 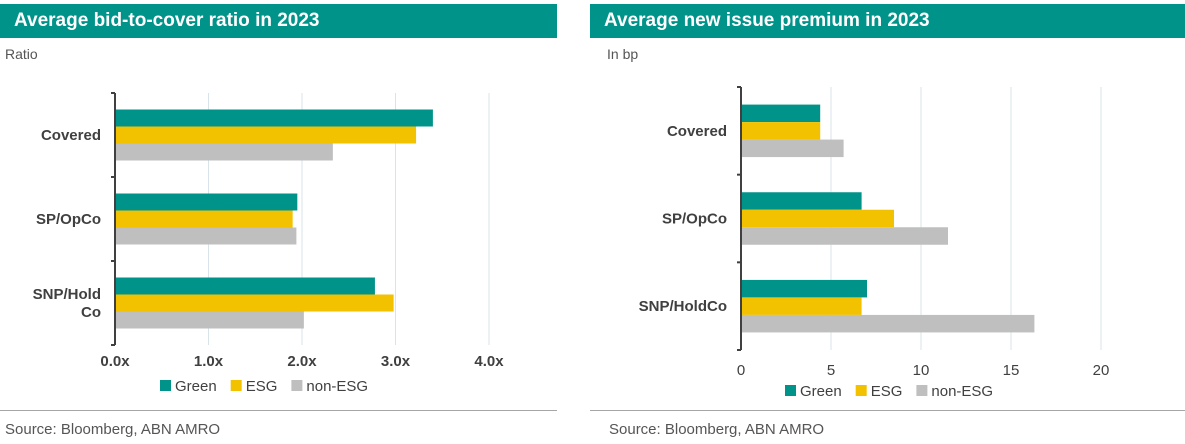 What do you see at coordinates (962, 391) in the screenshot?
I see `right-legend-label-non-esg: non-ESG` at bounding box center [962, 391].